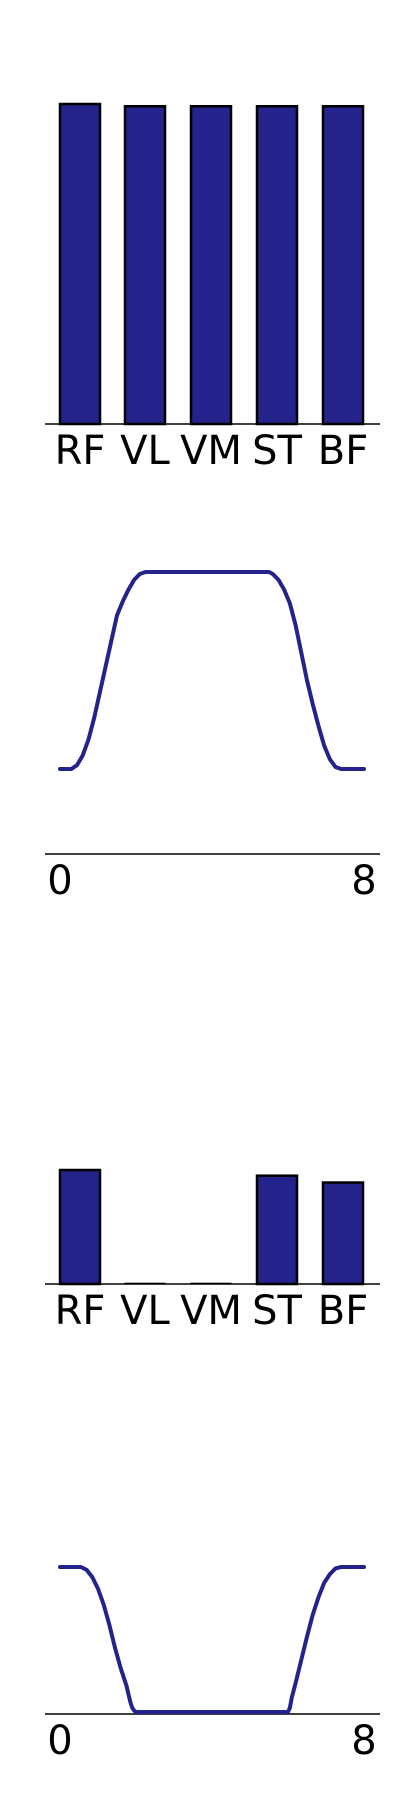 Image resolution: width=400 pixels, height=1800 pixels. I want to click on line-chart-lower-xtick-start: 0, so click(59, 1741).